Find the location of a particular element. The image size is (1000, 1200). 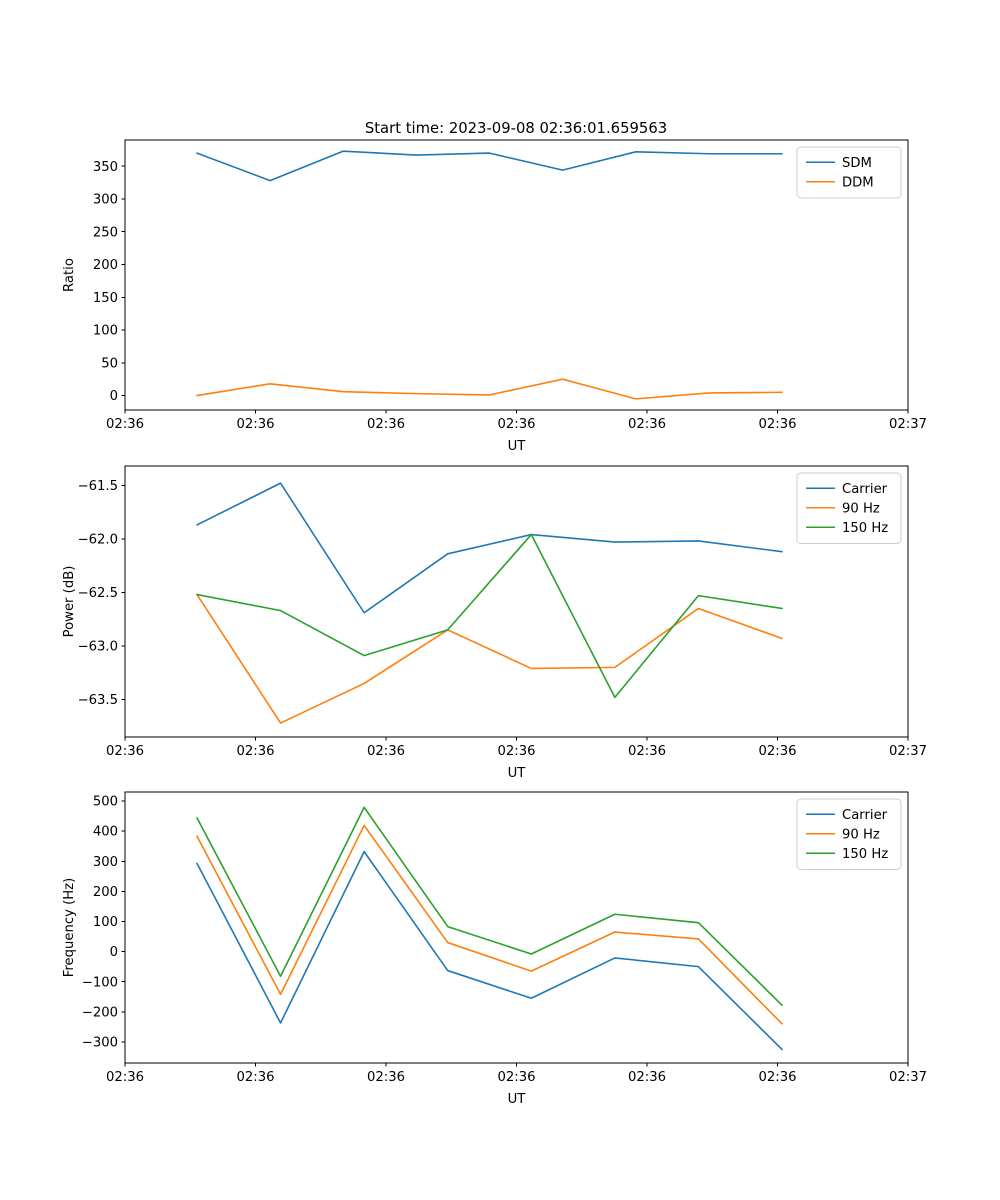

y-tick-label: 150 is located at coordinates (105, 298).